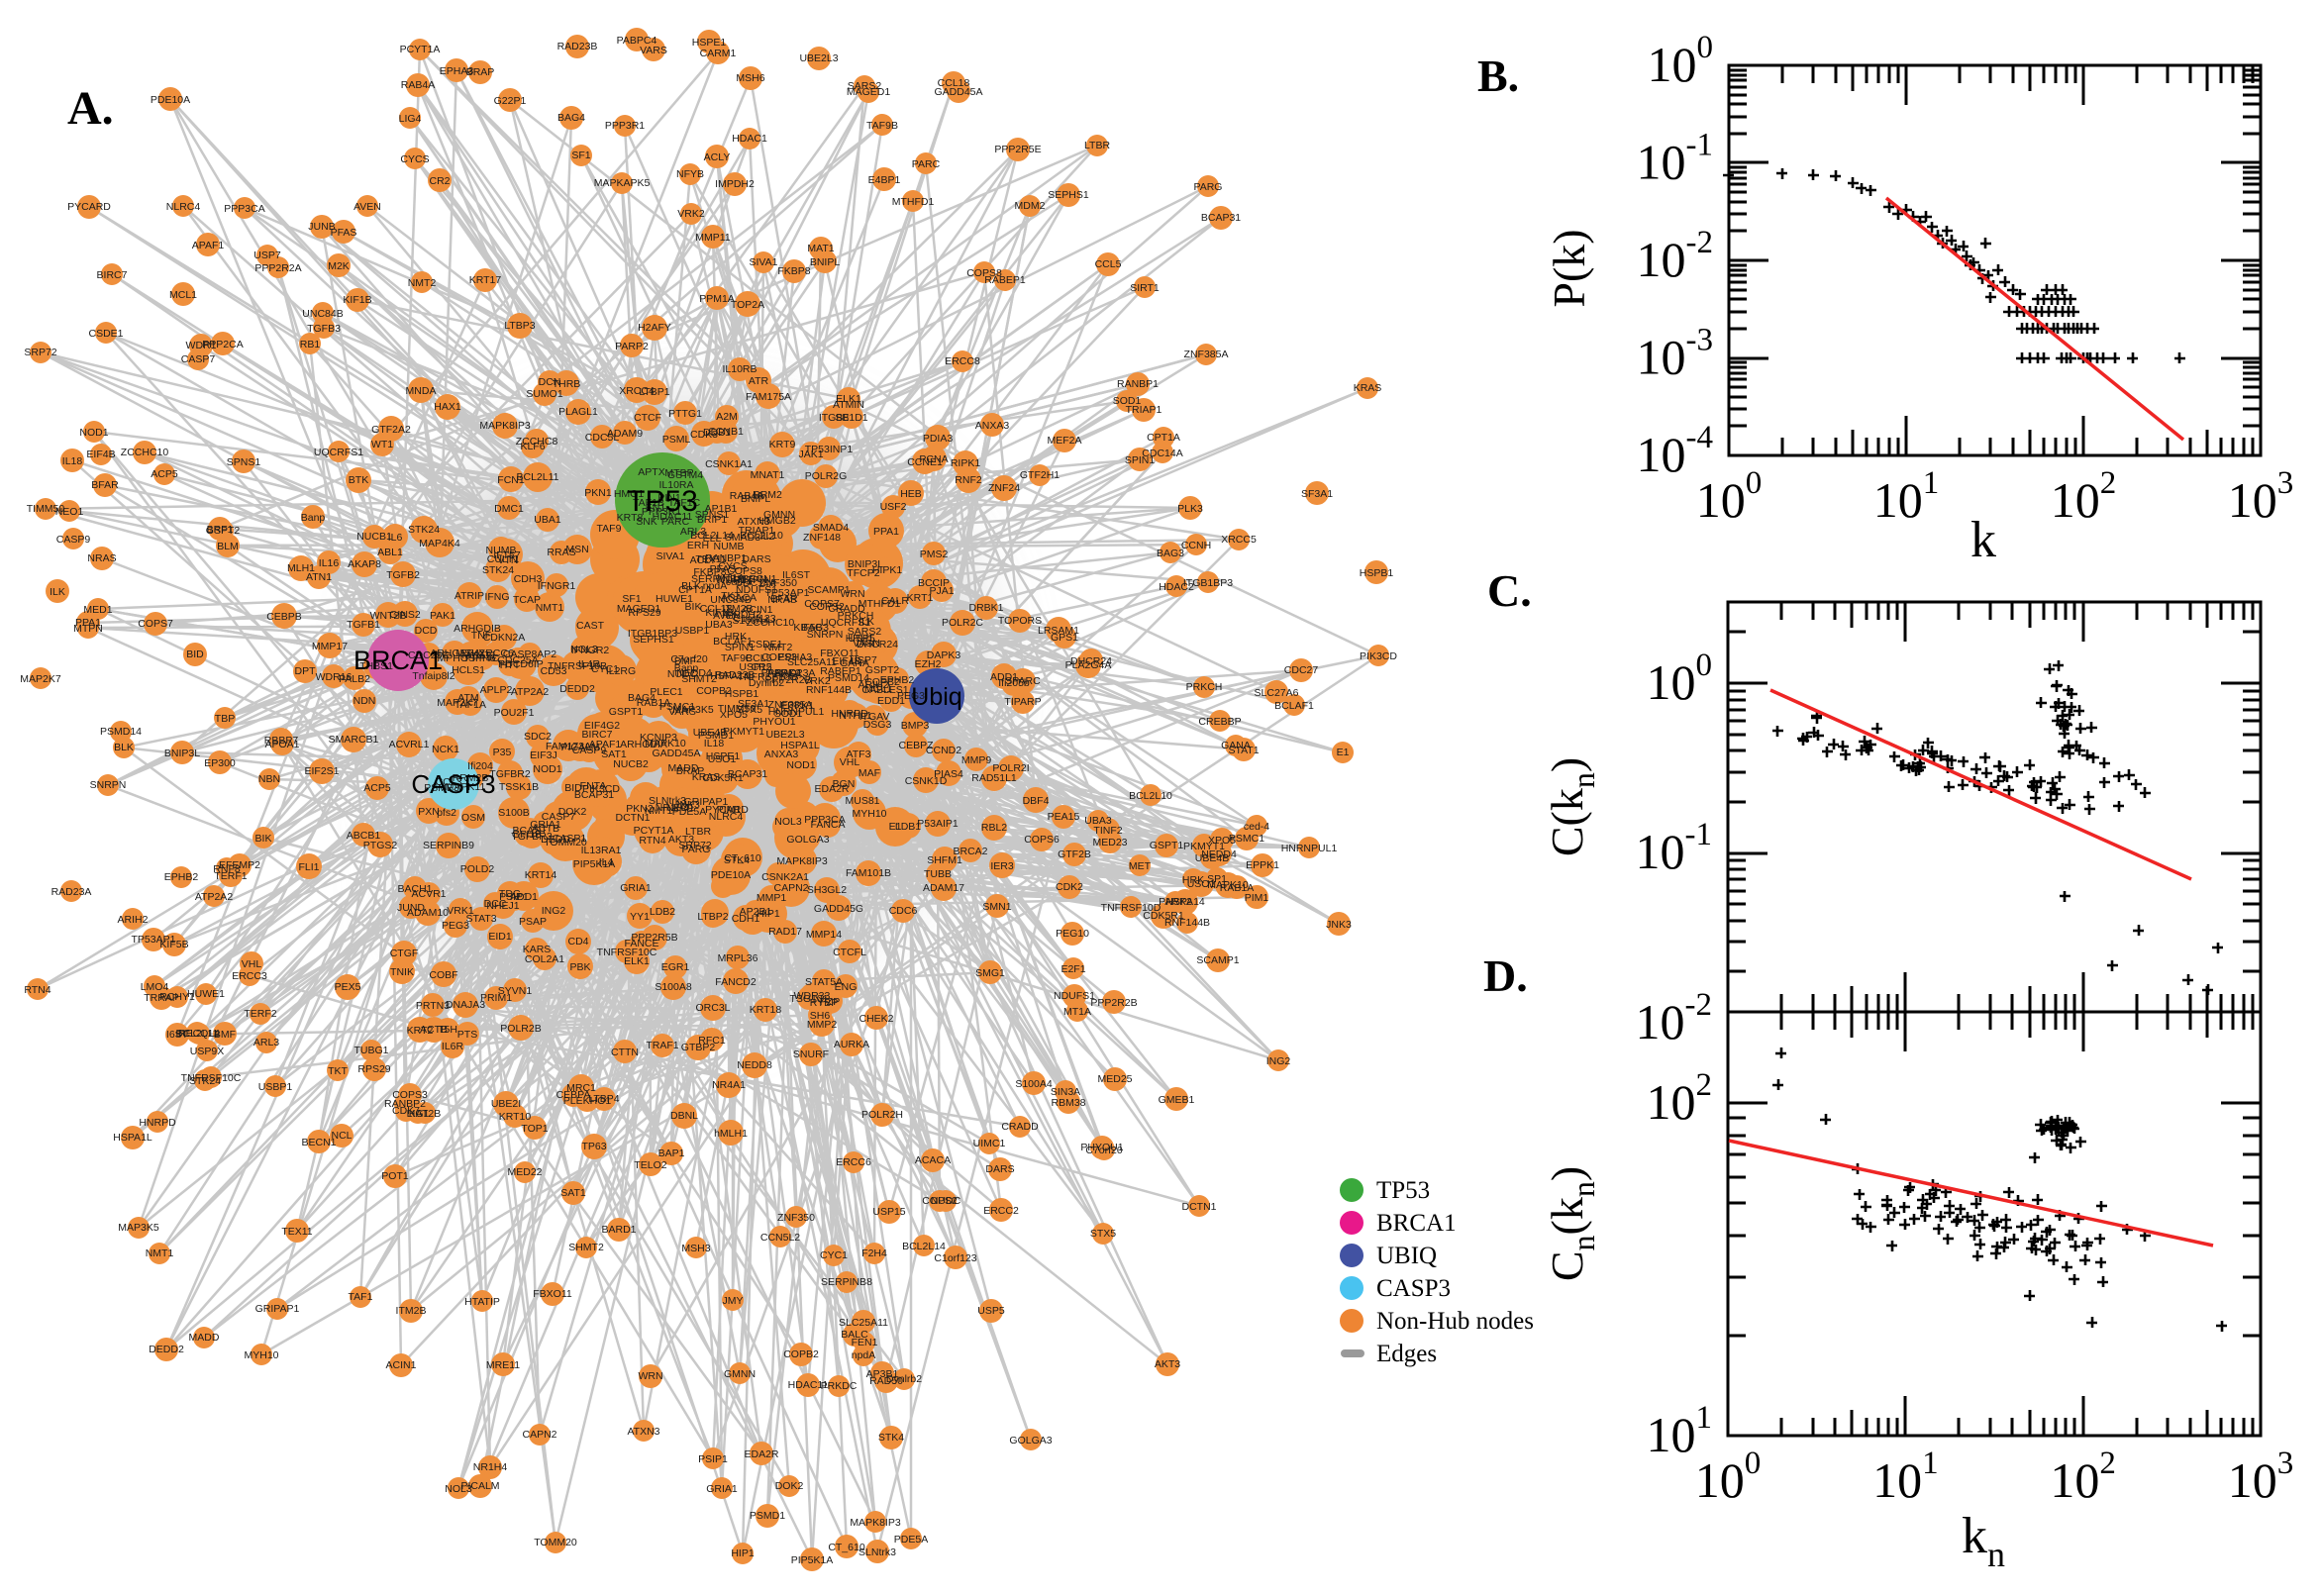  What do you see at coordinates (57, 592) in the screenshot?
I see `svg-text: ILK` at bounding box center [57, 592].